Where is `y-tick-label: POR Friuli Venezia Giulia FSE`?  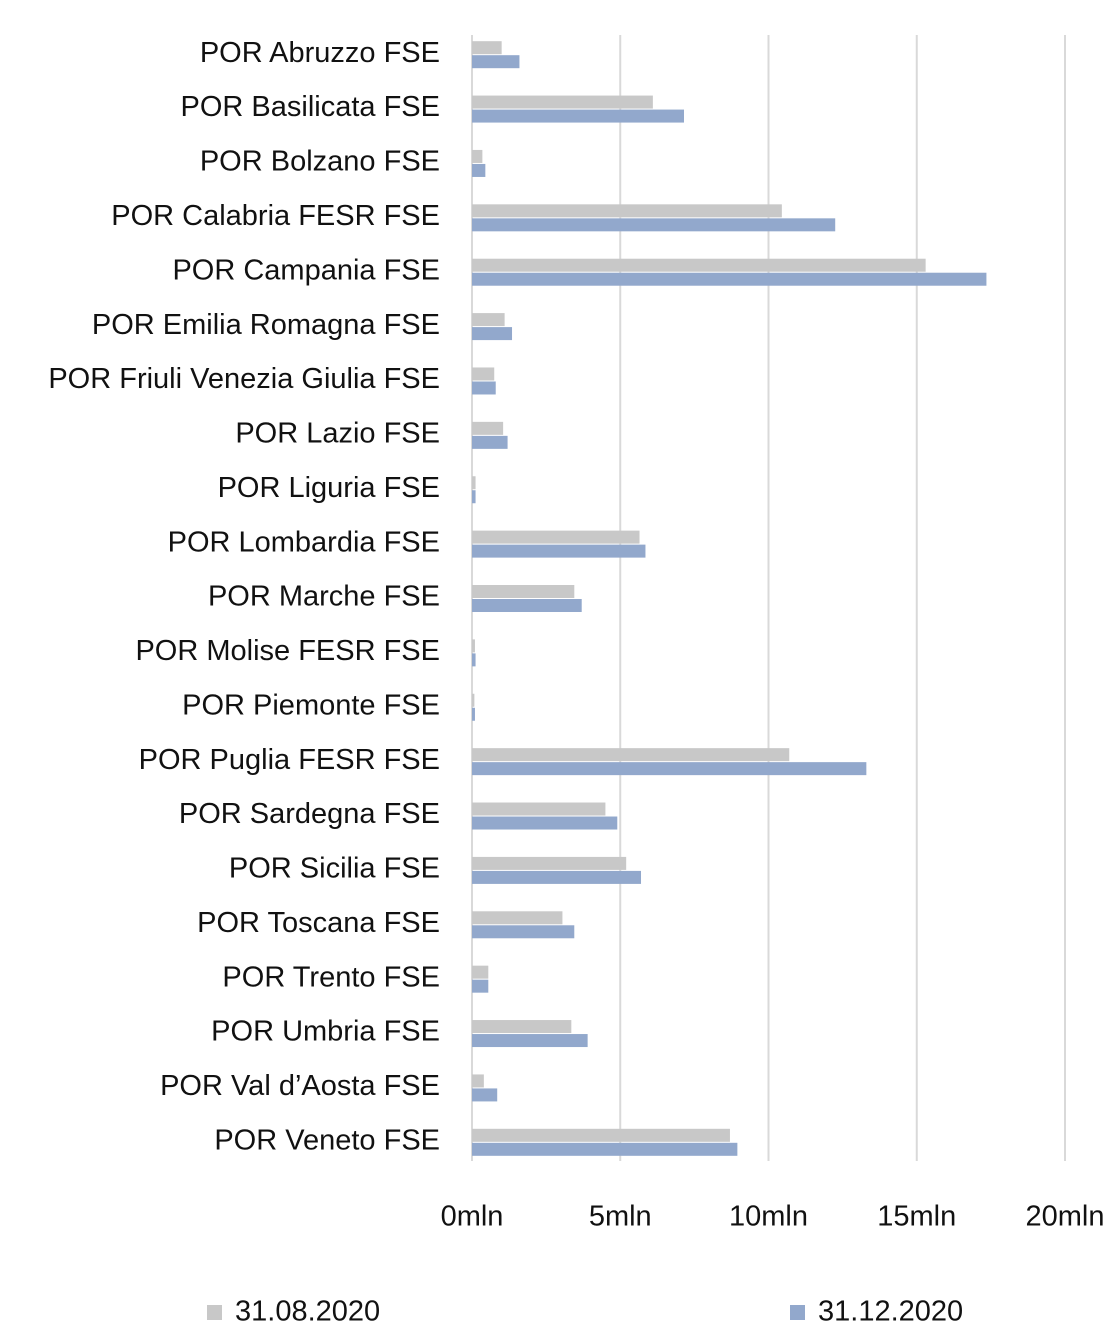 y-tick-label: POR Friuli Venezia Giulia FSE is located at coordinates (244, 379).